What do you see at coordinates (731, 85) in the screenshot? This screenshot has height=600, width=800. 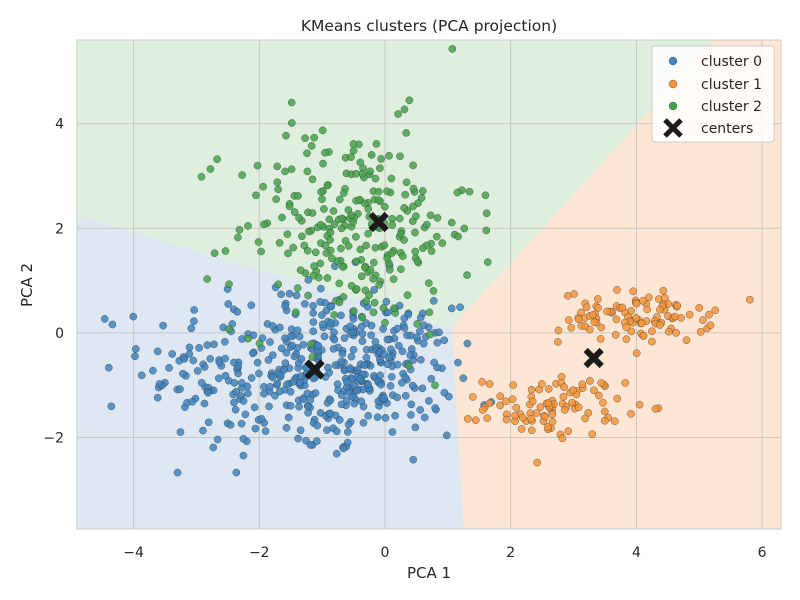 I see `legend-label-cluster-1: cluster 1` at bounding box center [731, 85].